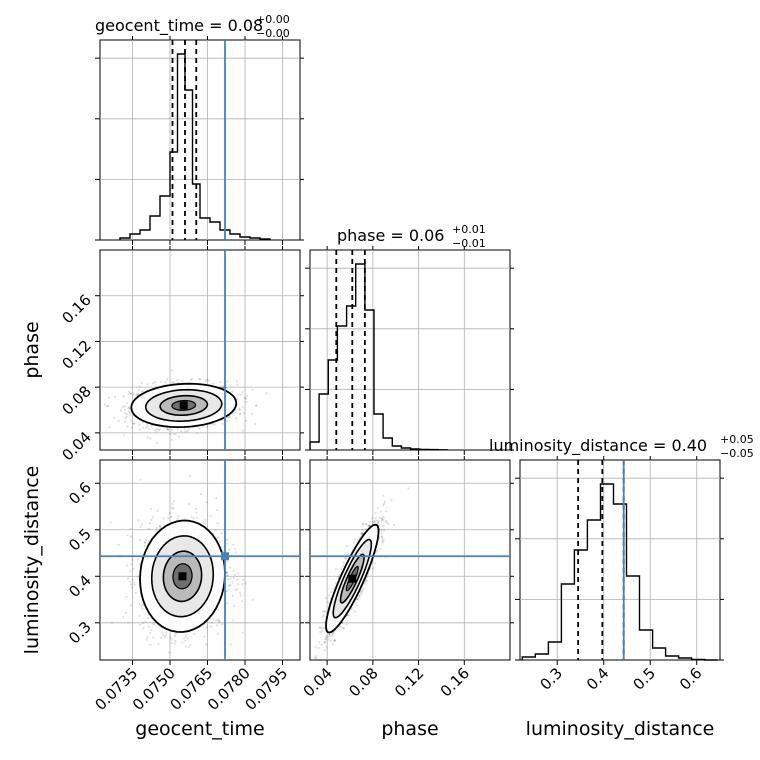 This screenshot has width=760, height=760. I want to click on title-phase: phase = 0.06, so click(390, 235).